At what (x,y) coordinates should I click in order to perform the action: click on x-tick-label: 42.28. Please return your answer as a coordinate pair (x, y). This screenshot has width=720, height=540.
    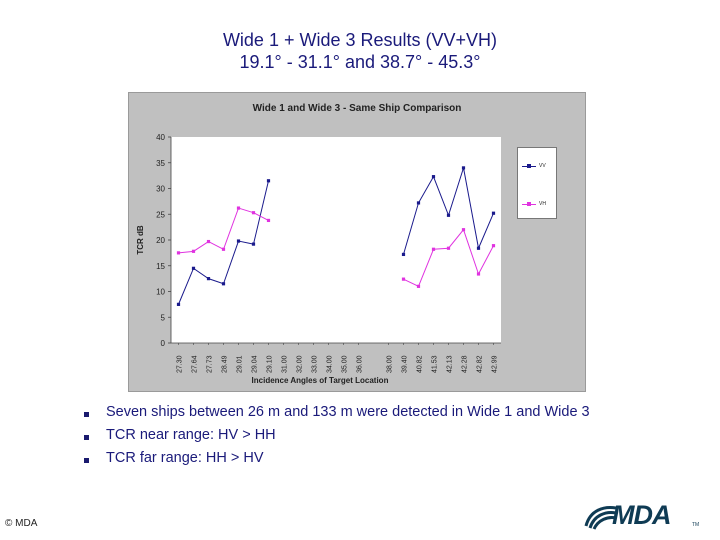
    Looking at the image, I should click on (465, 364).